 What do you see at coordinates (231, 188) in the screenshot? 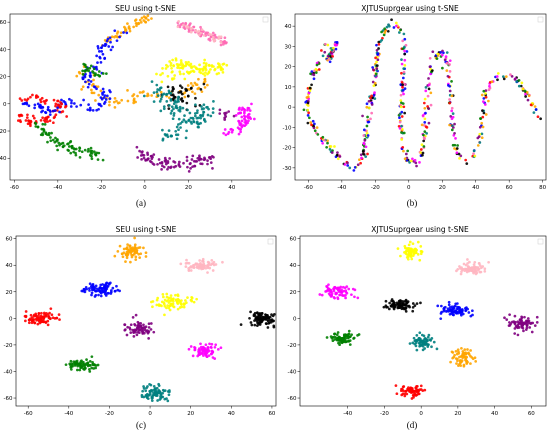
I see `x-tick-label: 40` at bounding box center [231, 188].